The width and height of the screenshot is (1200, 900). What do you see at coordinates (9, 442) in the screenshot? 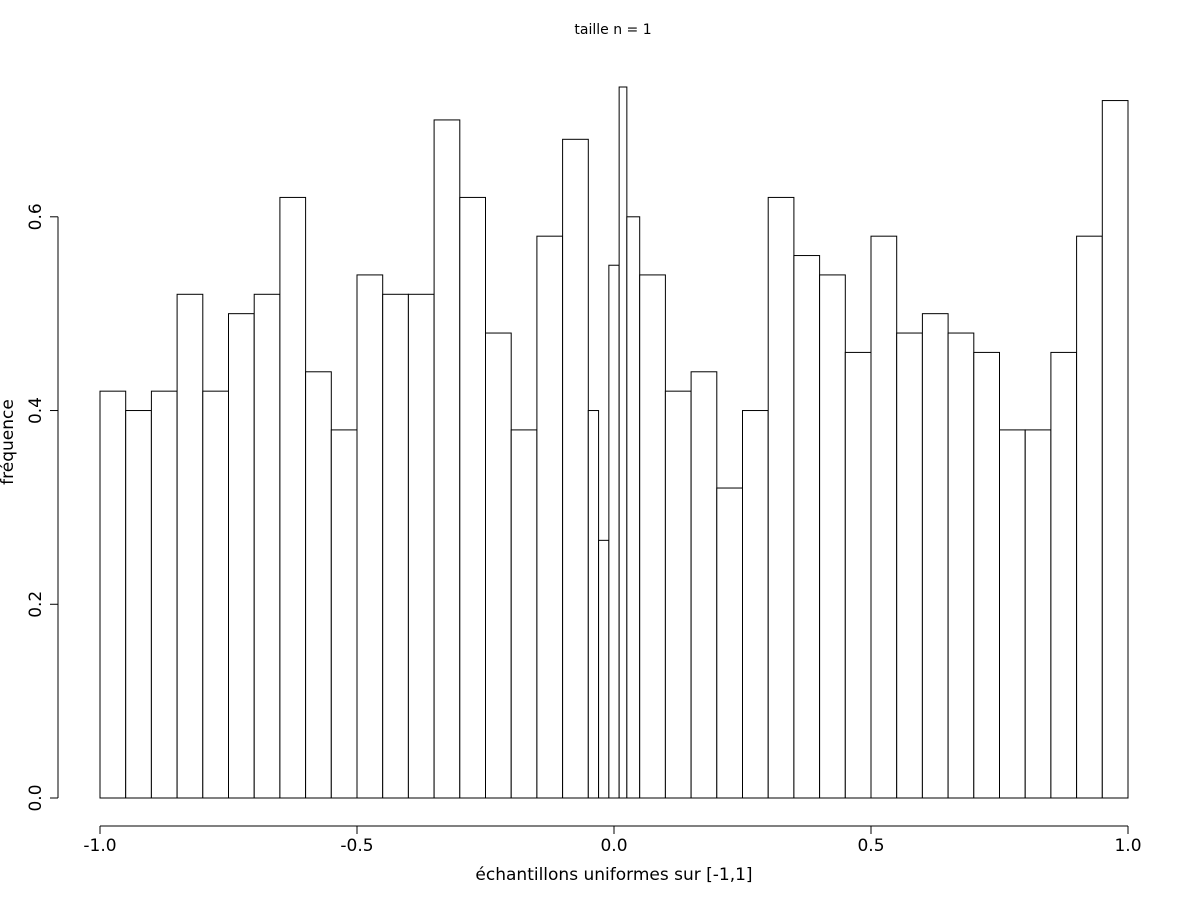
I see `y-axis-label: fréquence` at bounding box center [9, 442].